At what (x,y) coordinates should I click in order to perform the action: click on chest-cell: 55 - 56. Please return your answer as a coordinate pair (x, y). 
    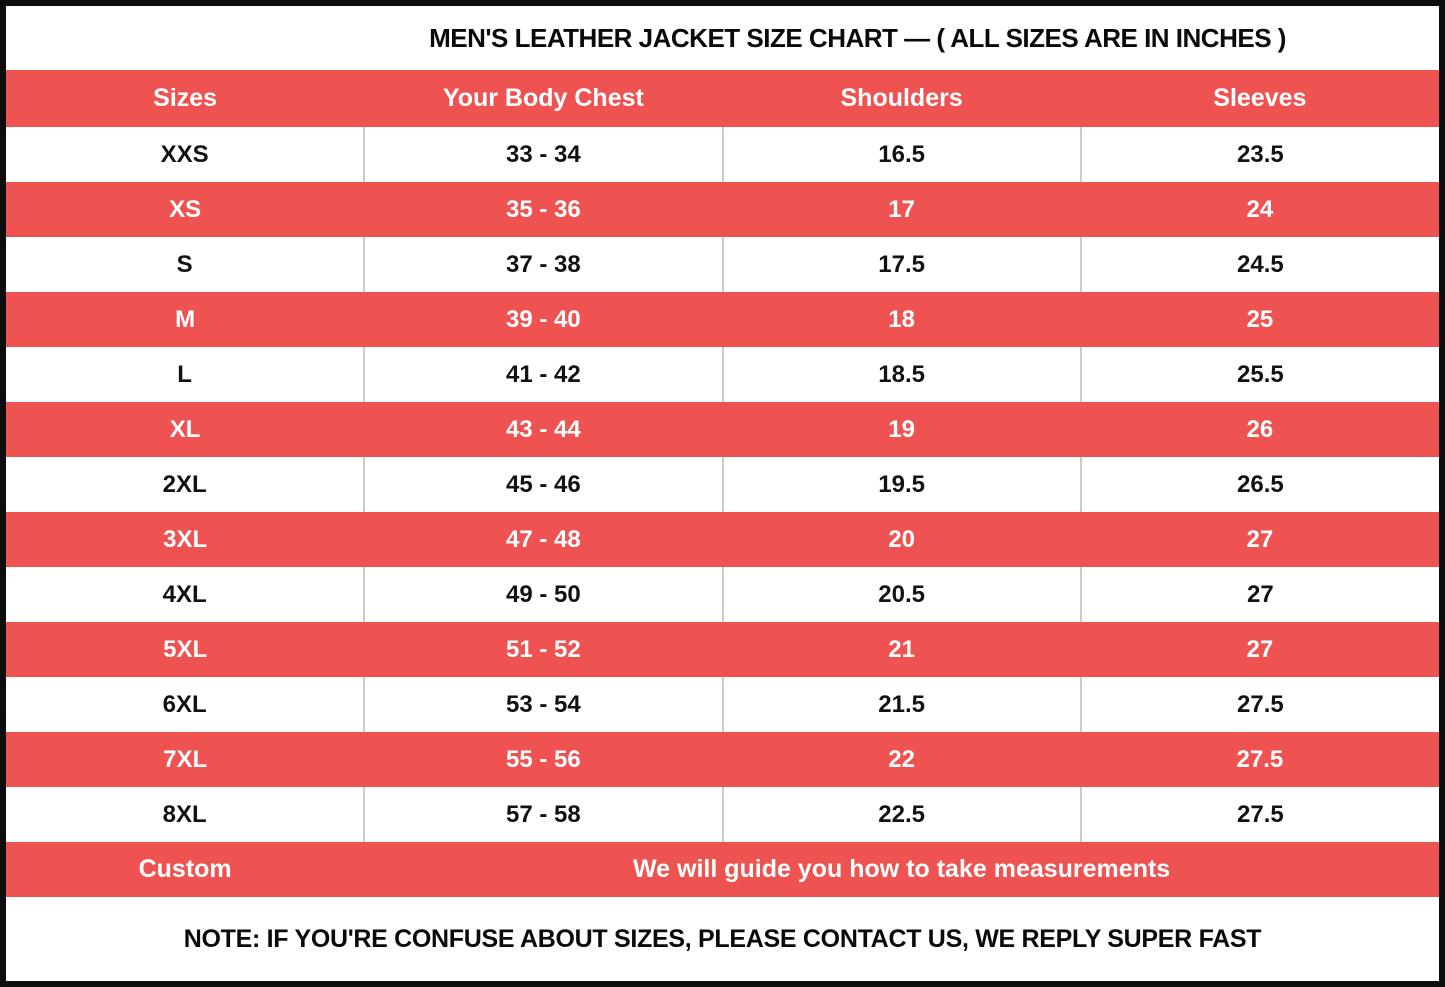
    Looking at the image, I should click on (543, 759).